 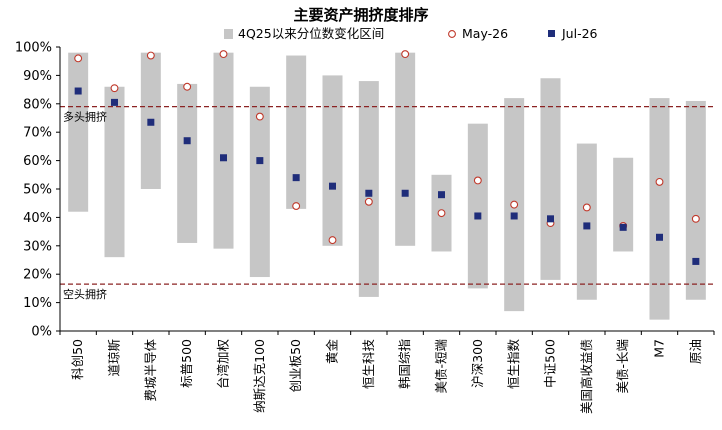 What do you see at coordinates (33, 48) in the screenshot?
I see `y-tick-label: 100%` at bounding box center [33, 48].